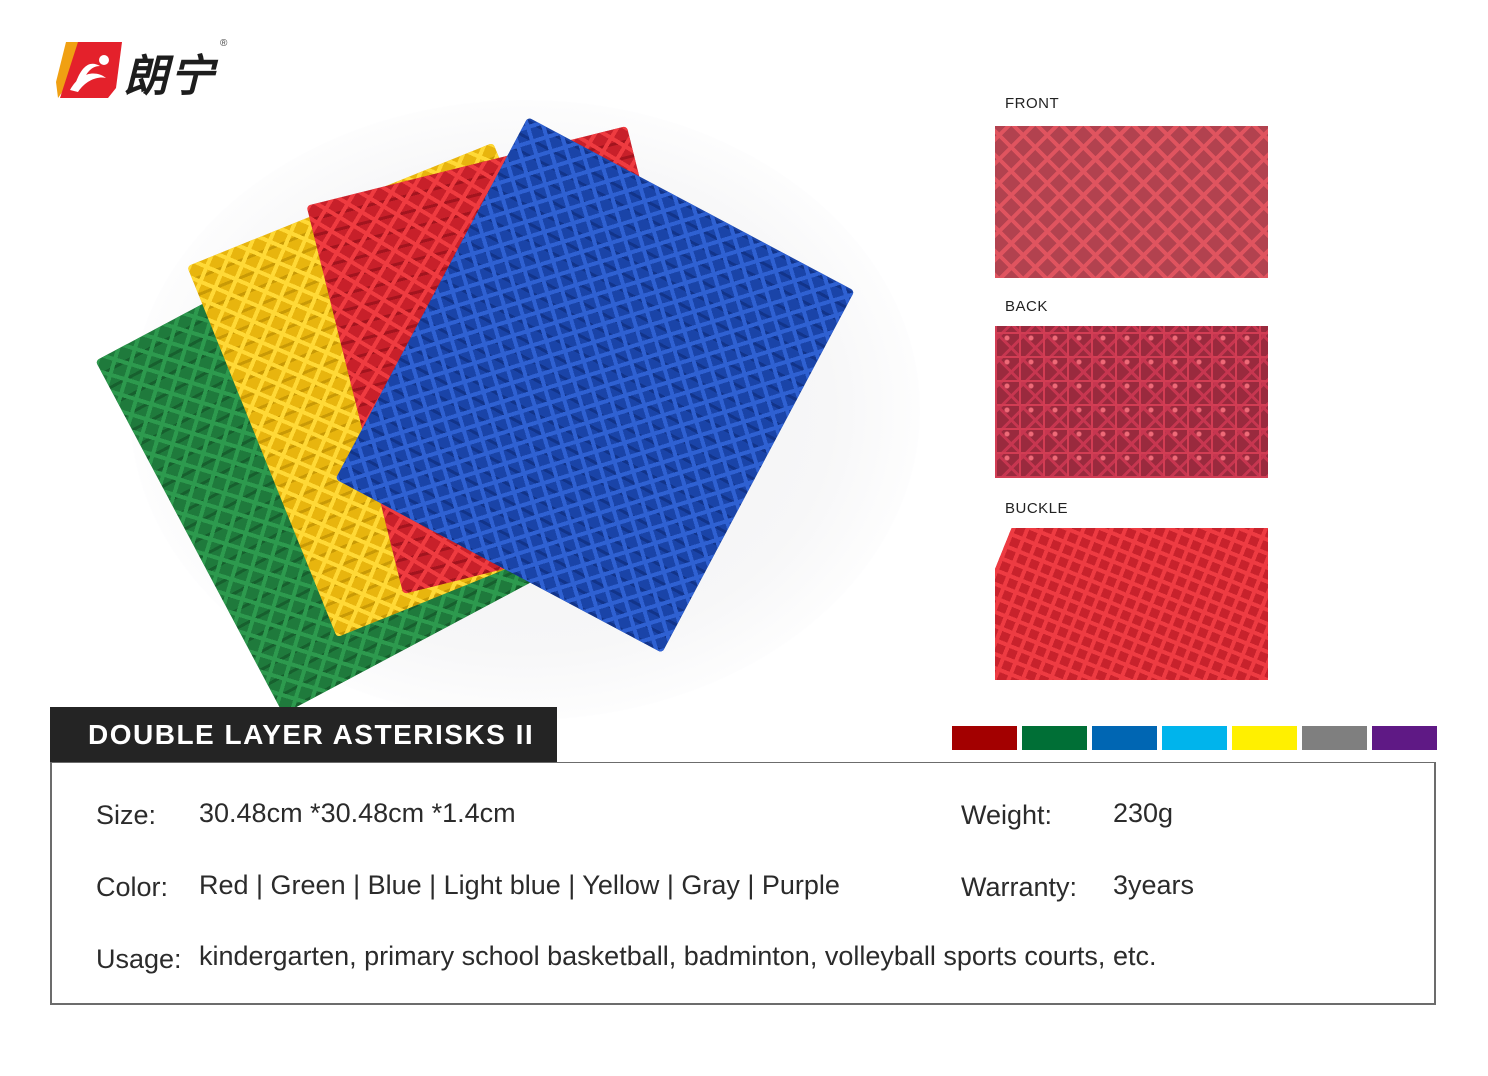 The width and height of the screenshot is (1488, 1076). I want to click on product-title: DOUBLE LAYER ASTERISKS II, so click(311, 734).